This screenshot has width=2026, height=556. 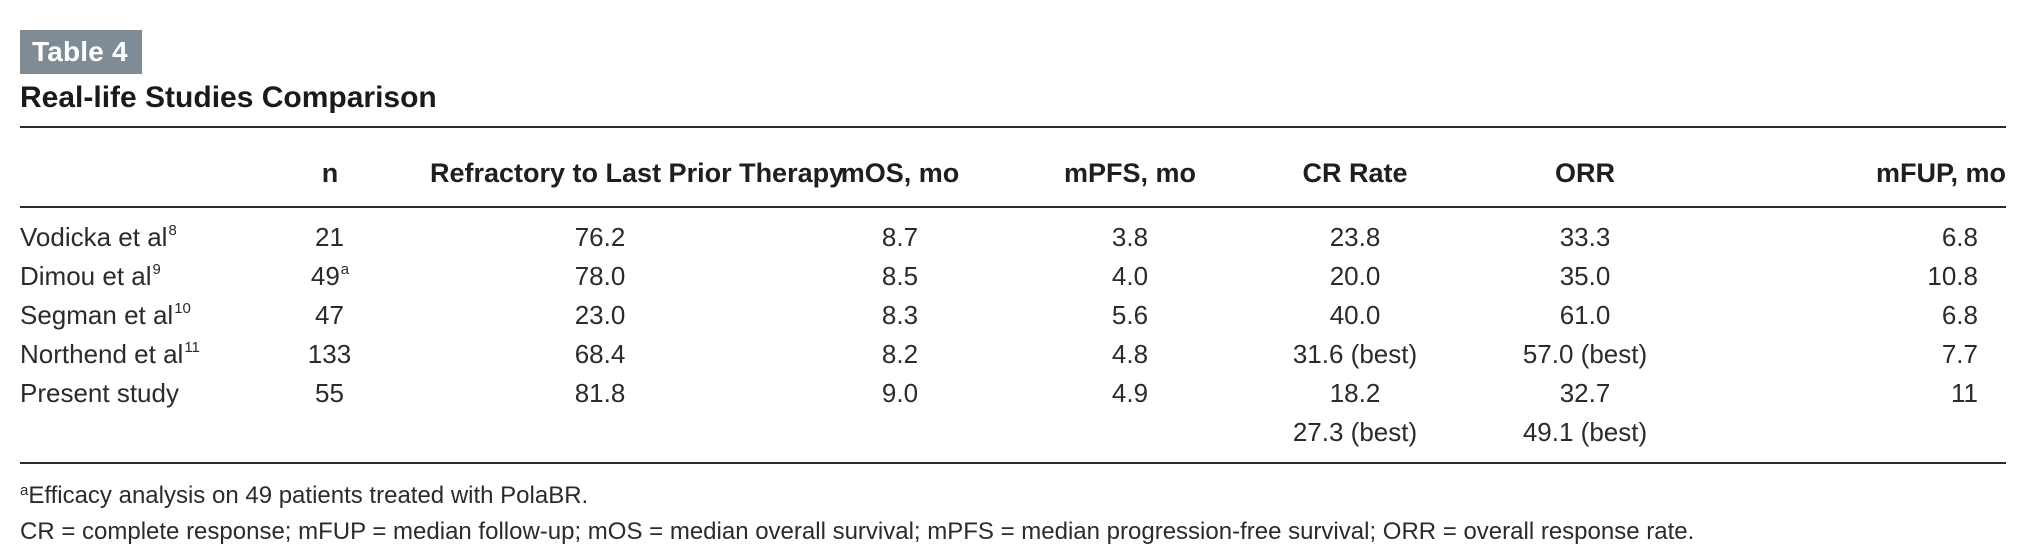 I want to click on study-name: Present study, so click(x=99, y=393).